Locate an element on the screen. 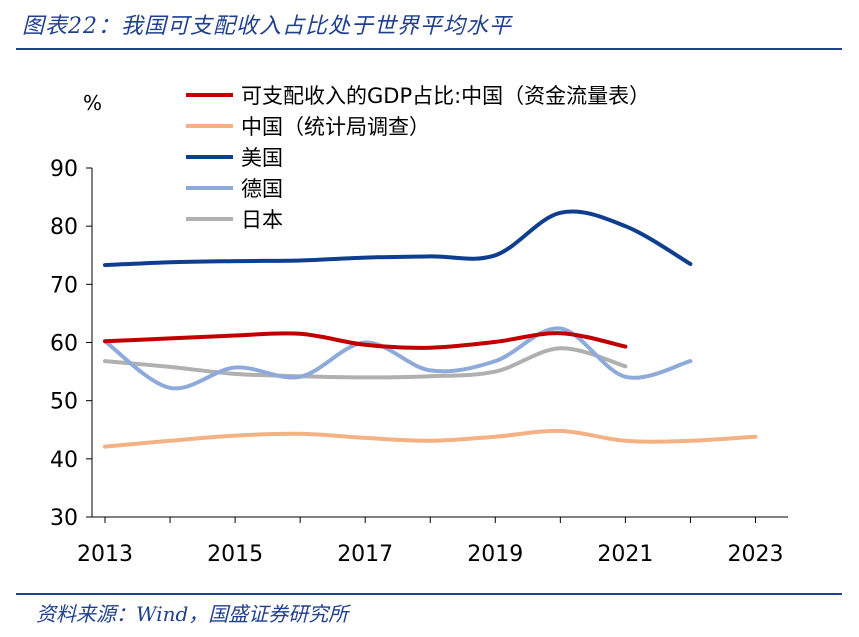 This screenshot has height=637, width=859. title-divider is located at coordinates (429, 49).